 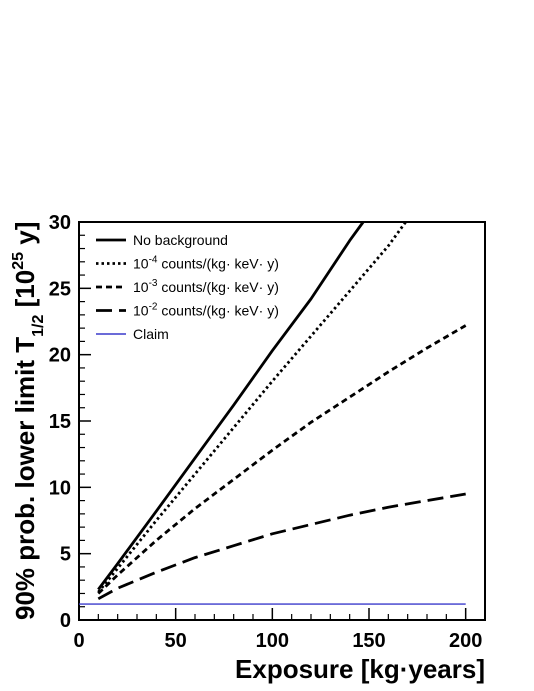 What do you see at coordinates (60, 356) in the screenshot?
I see `y-tick-label: 20` at bounding box center [60, 356].